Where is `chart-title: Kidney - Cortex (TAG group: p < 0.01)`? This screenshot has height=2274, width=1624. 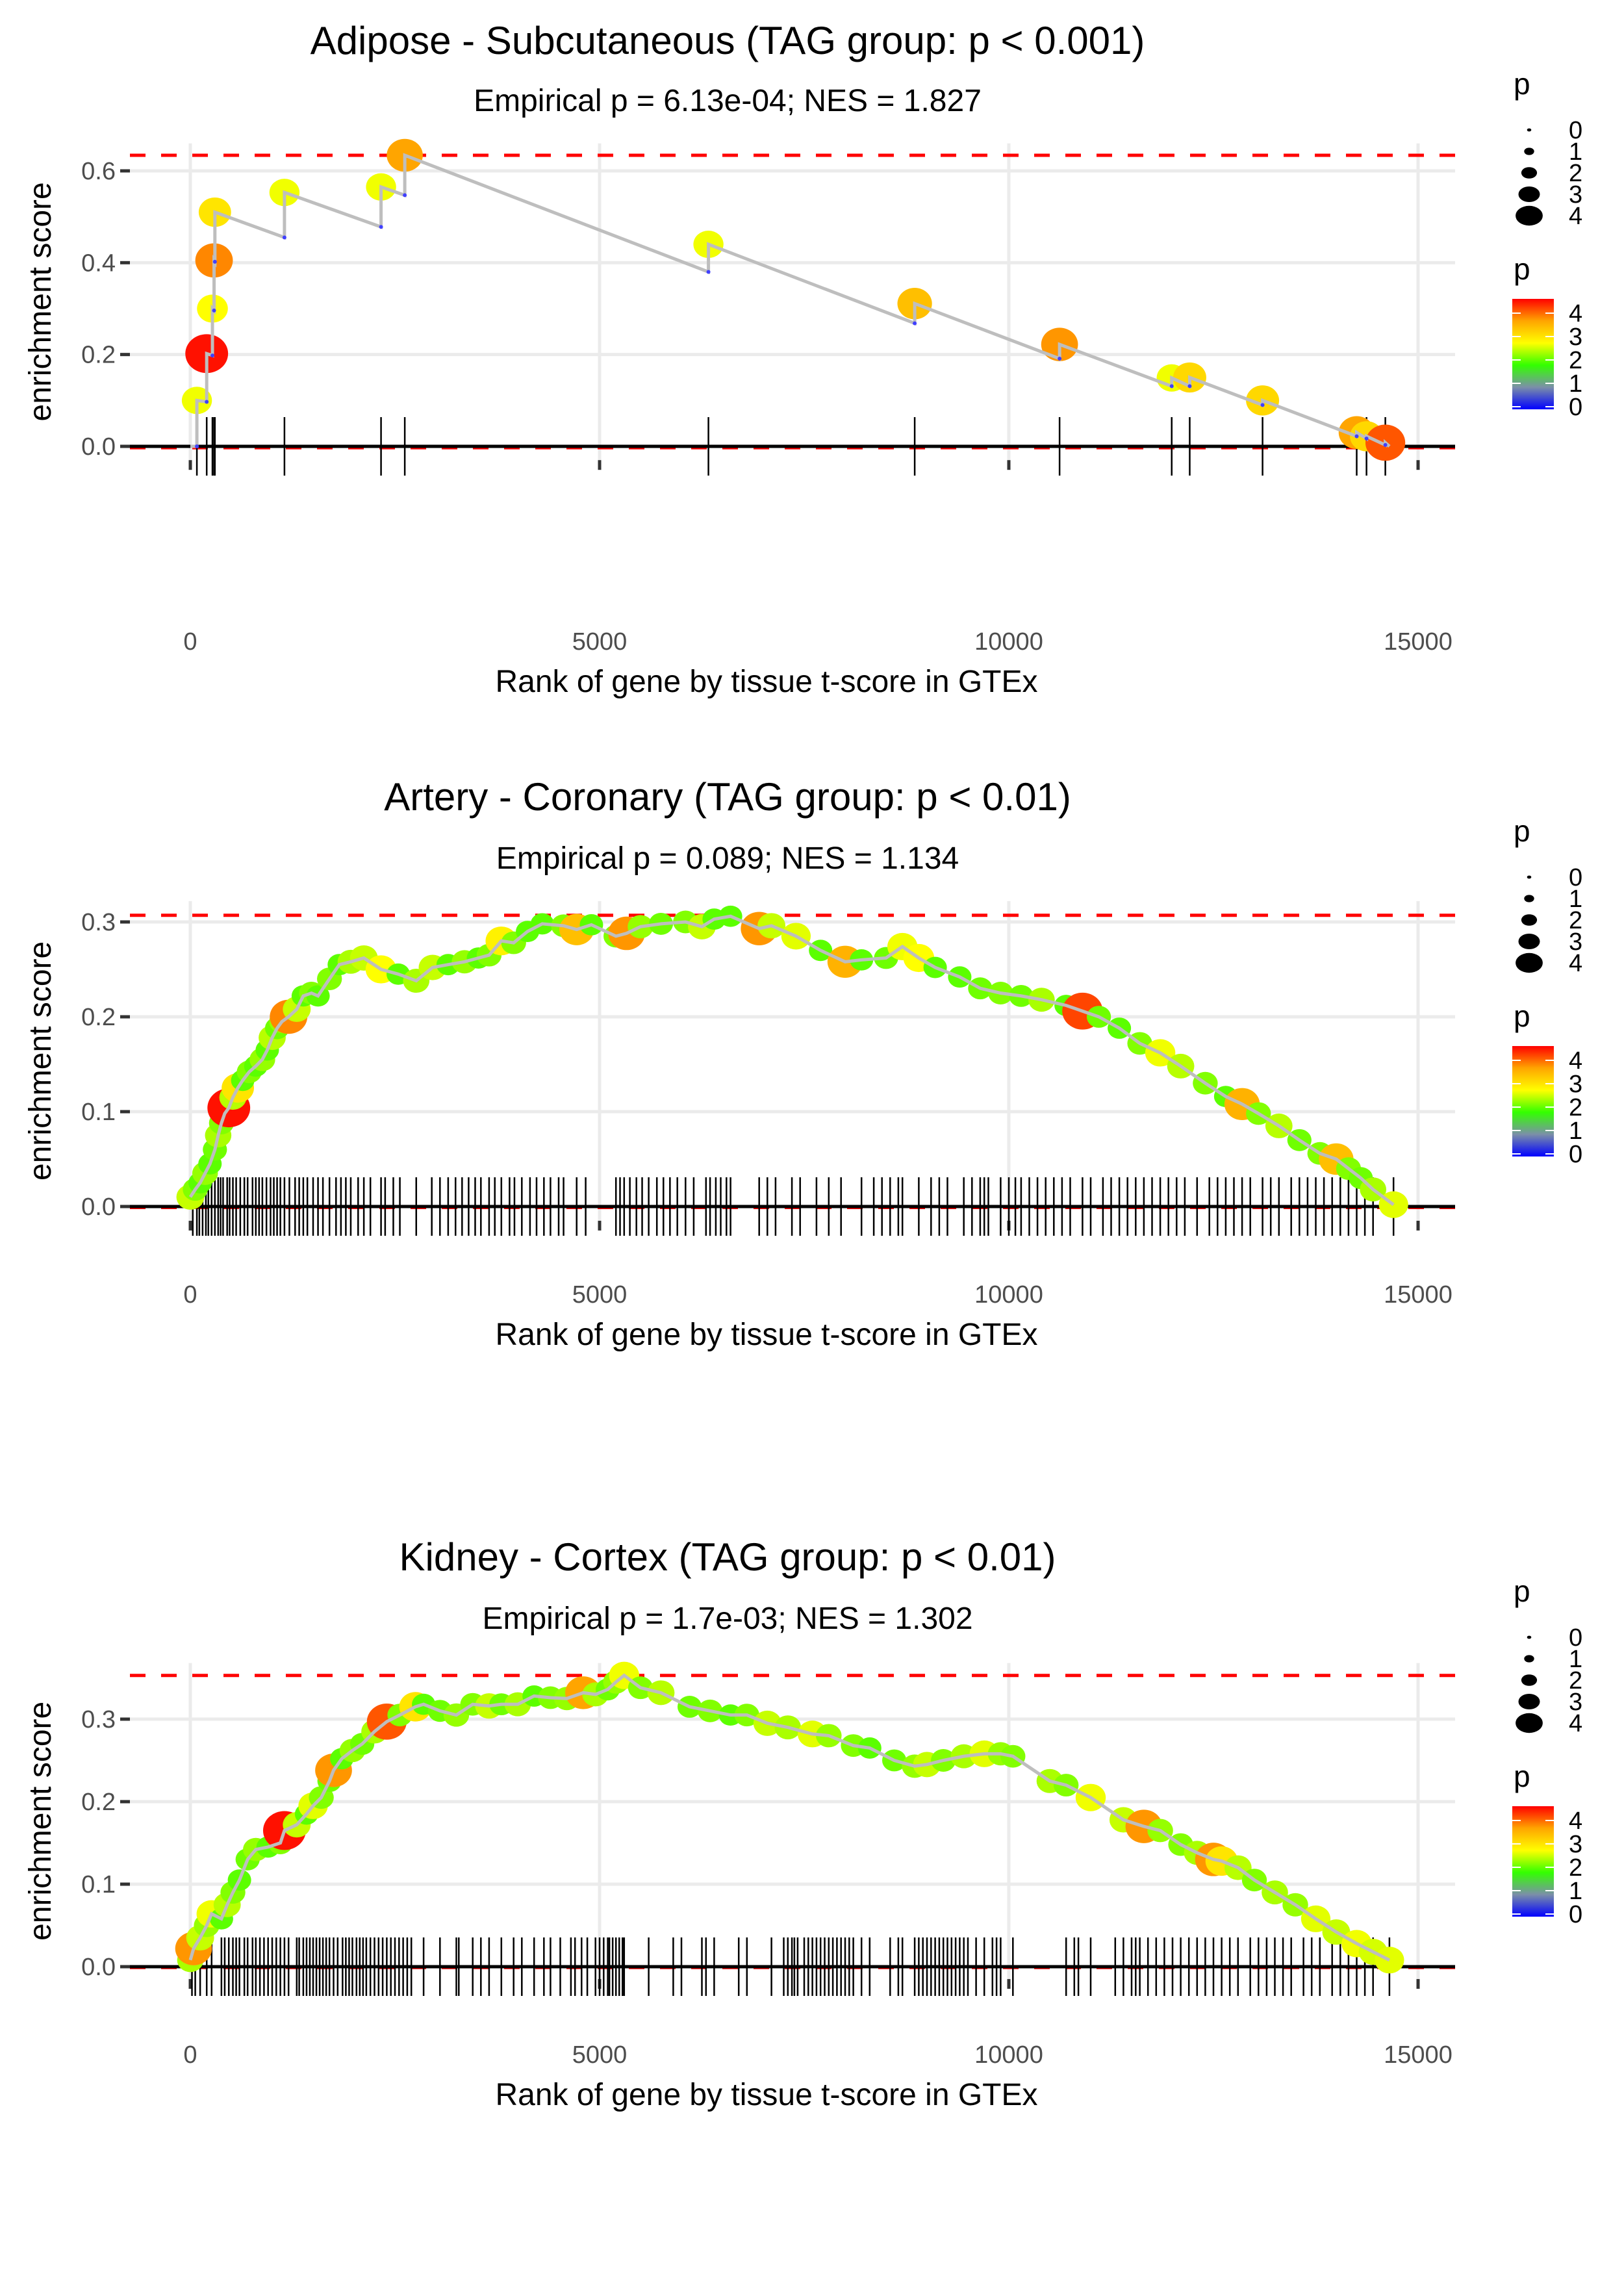 chart-title: Kidney - Cortex (TAG group: p < 0.01) is located at coordinates (727, 1557).